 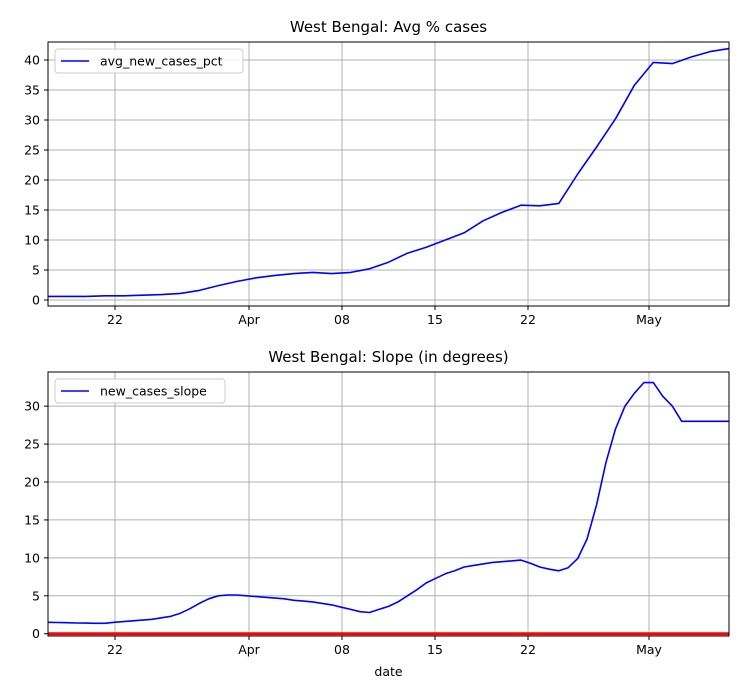 I want to click on x-axis-label: date, so click(x=388, y=671).